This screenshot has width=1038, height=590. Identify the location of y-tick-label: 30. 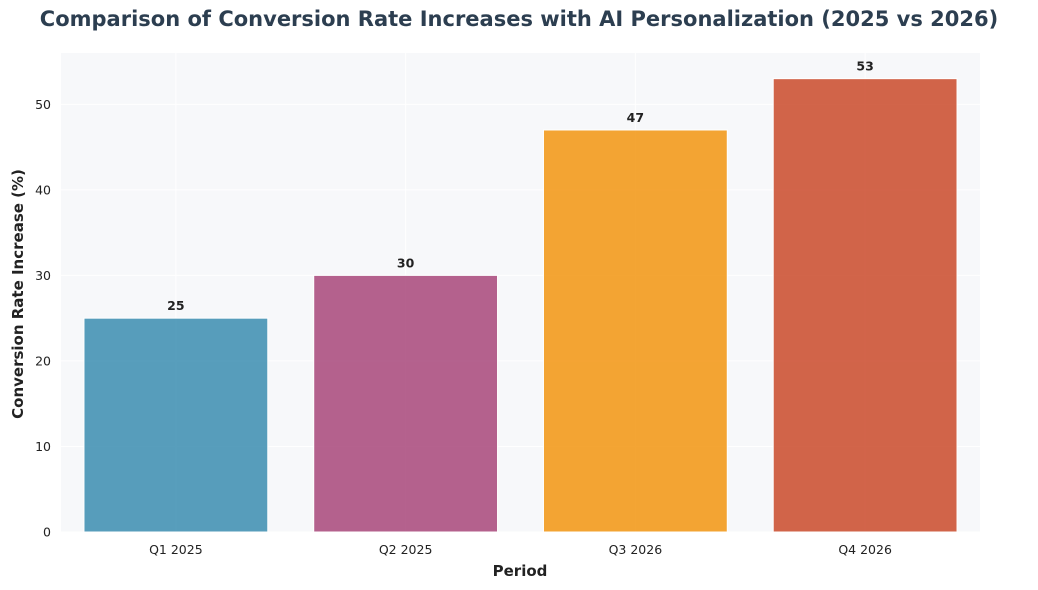
(43, 275).